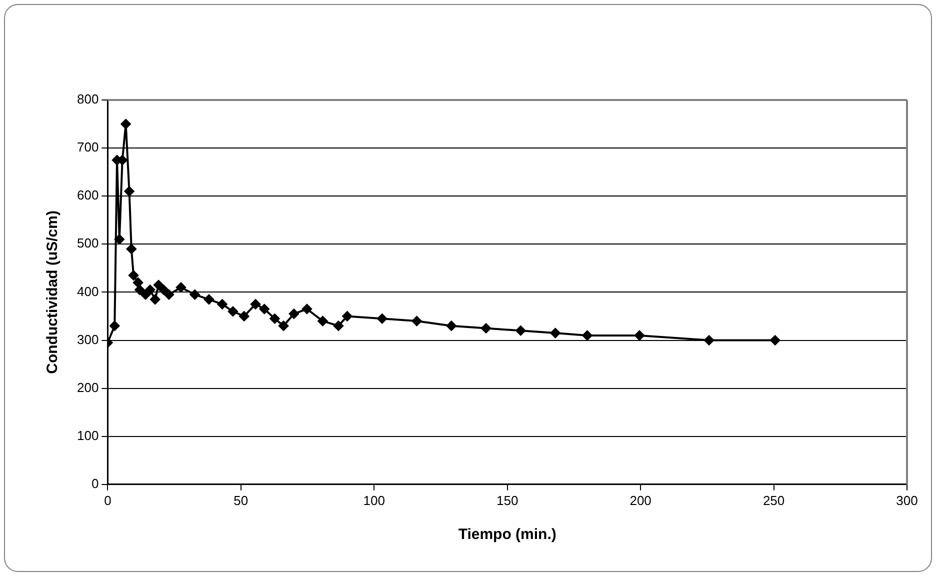 Image resolution: width=940 pixels, height=578 pixels. Describe the element at coordinates (907, 500) in the screenshot. I see `x-tick-label: 300` at that location.